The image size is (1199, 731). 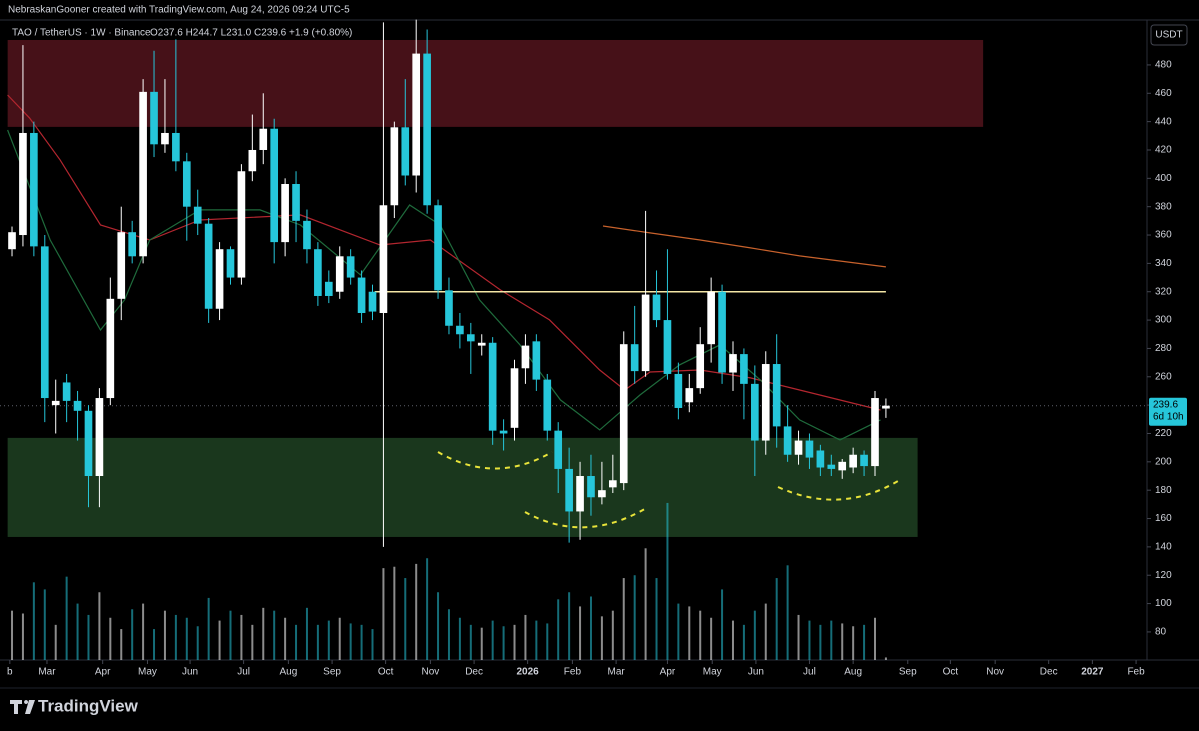 I want to click on last-price-tag, so click(x=1168, y=411).